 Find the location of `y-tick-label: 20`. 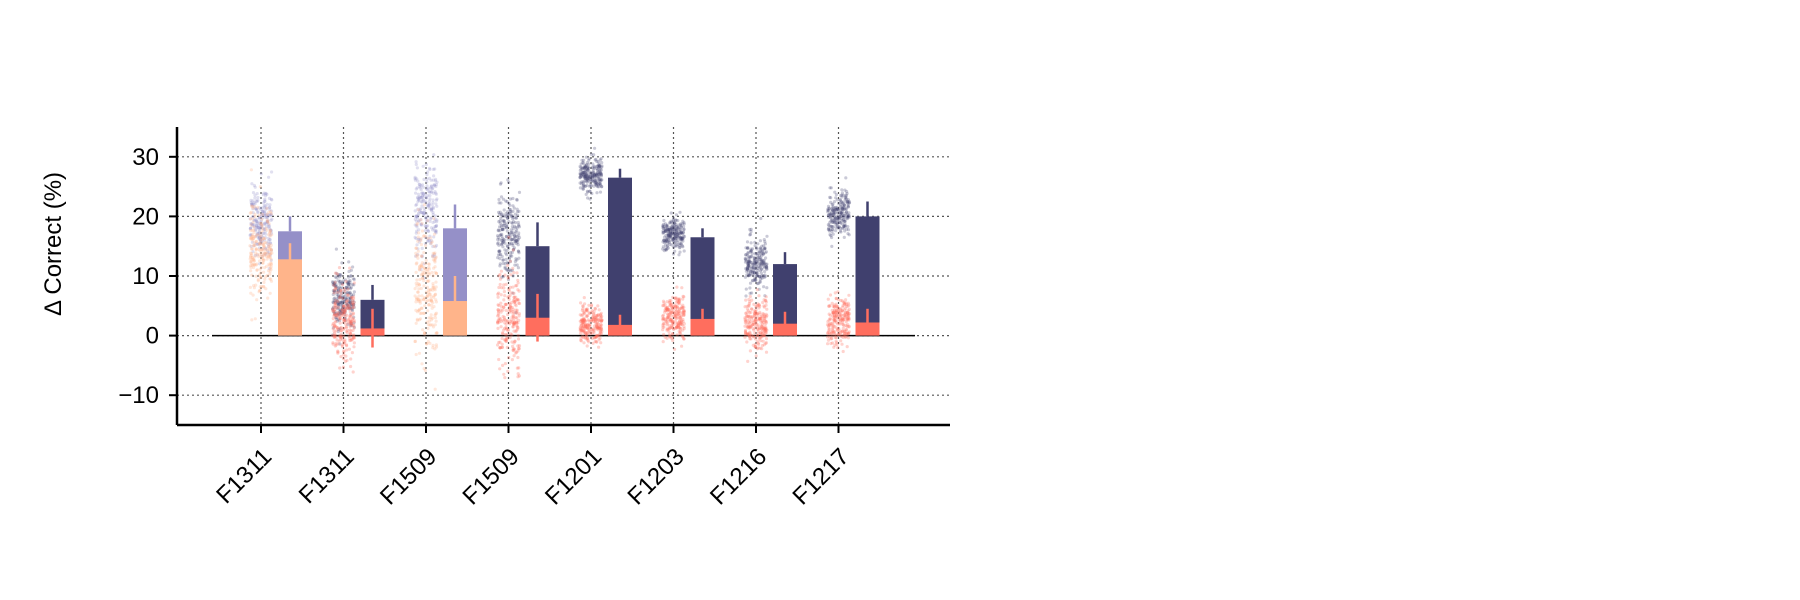

y-tick-label: 20 is located at coordinates (145, 216).